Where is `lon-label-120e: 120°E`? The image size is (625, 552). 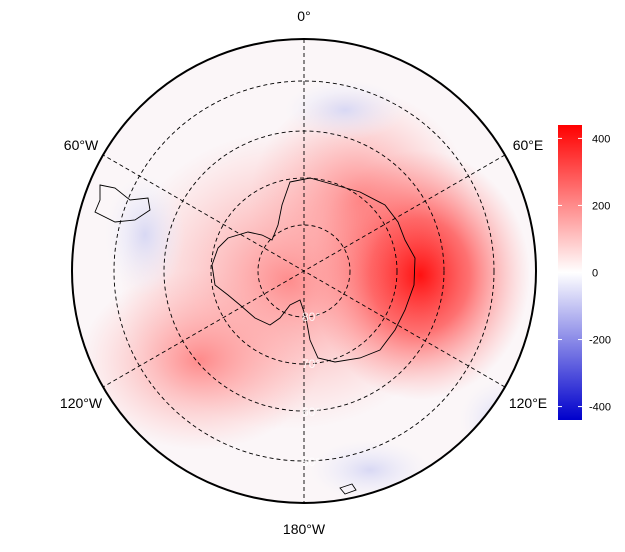 lon-label-120e: 120°E is located at coordinates (528, 403).